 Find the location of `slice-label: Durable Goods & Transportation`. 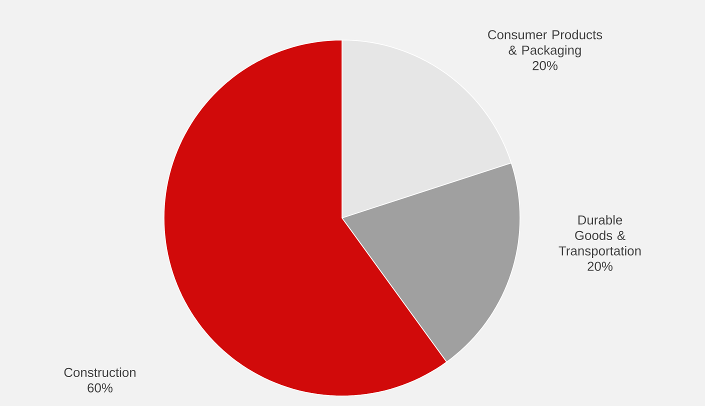

slice-label: Durable Goods & Transportation is located at coordinates (599, 236).